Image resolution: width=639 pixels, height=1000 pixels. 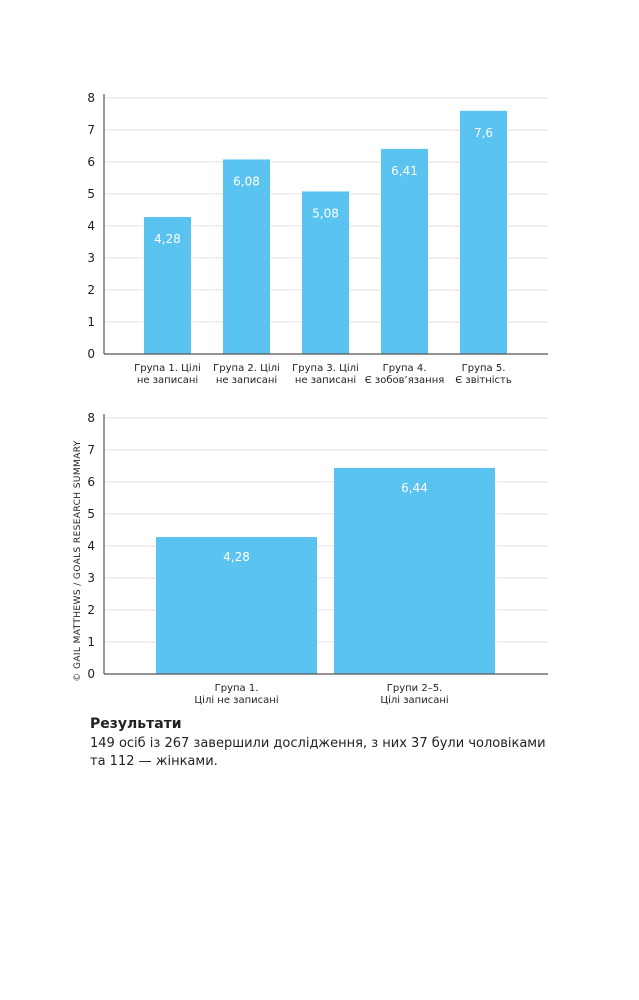 What do you see at coordinates (483, 380) in the screenshot?
I see `category-label: Є звітність` at bounding box center [483, 380].